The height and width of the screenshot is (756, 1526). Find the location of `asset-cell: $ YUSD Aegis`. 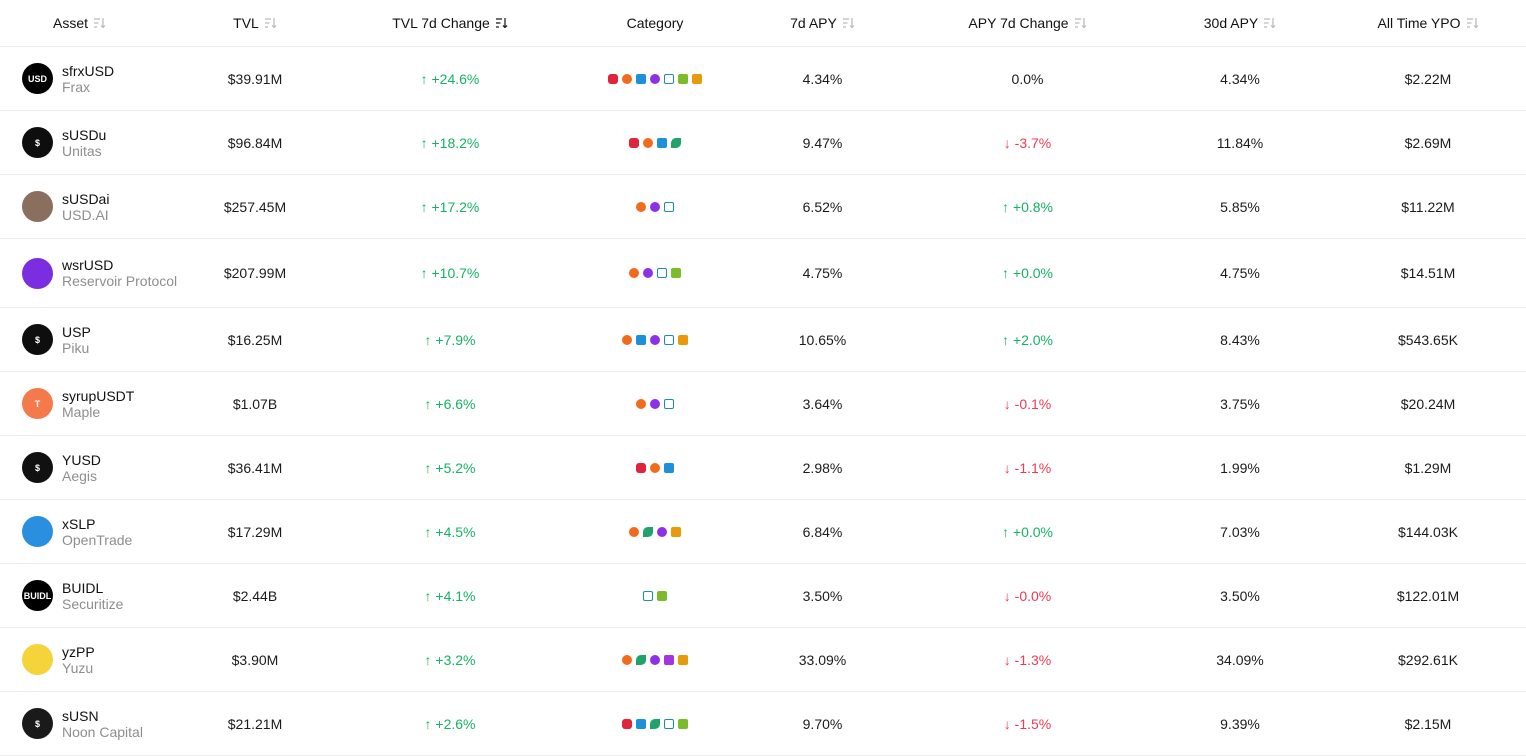

asset-cell: $ YUSD Aegis is located at coordinates (90, 467).